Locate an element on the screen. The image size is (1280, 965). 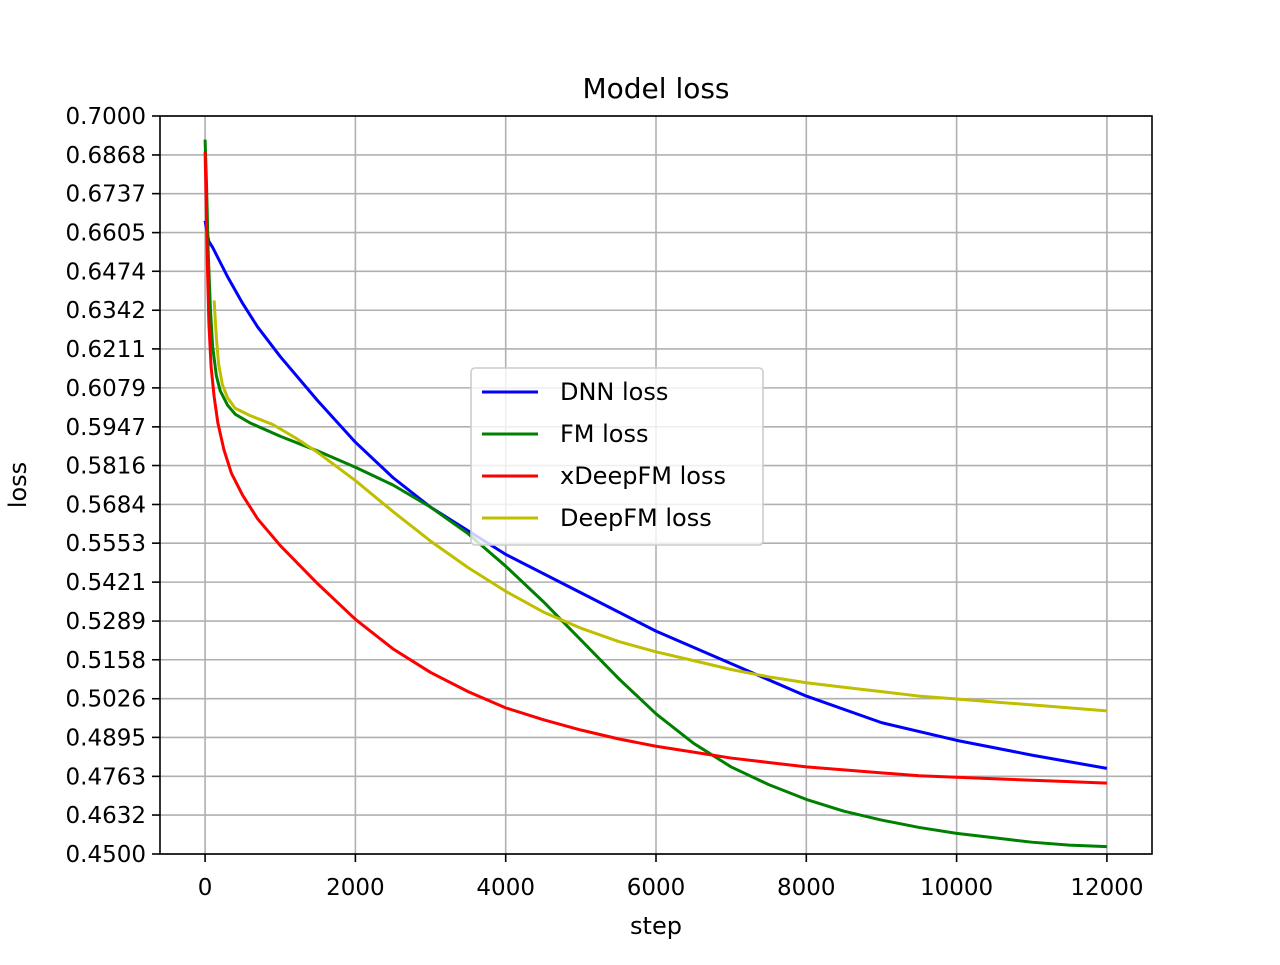
y-tick-label: 0.5421 is located at coordinates (106, 583).